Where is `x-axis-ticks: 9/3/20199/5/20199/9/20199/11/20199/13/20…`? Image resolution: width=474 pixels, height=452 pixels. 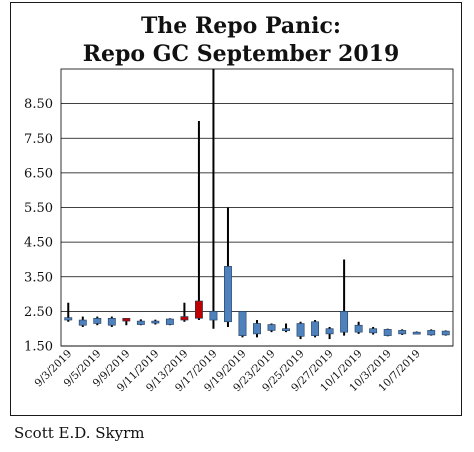
x-axis-ticks: 9/3/20199/5/20199/9/20199/11/20199/13/20… is located at coordinates (228, 371).